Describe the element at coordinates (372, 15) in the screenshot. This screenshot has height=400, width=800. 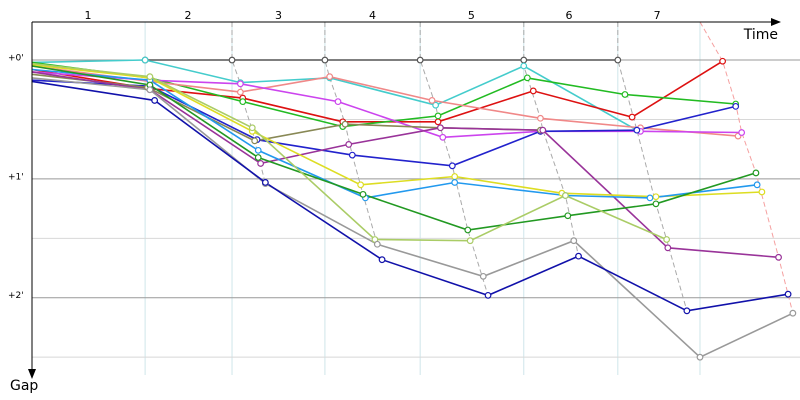
I see `x-tick-label: 4` at that location.